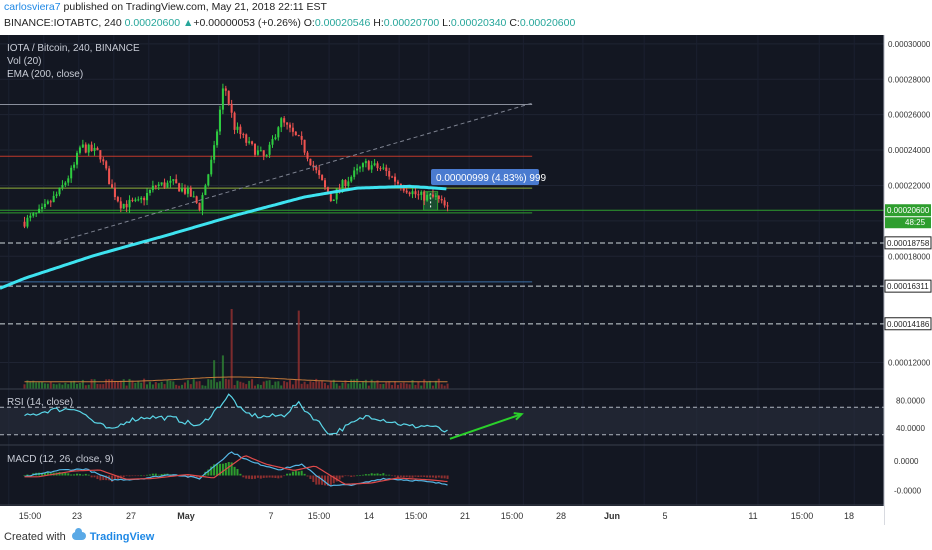 The height and width of the screenshot is (550, 932). Describe the element at coordinates (518, 416) in the screenshot. I see `rsi-arrow-head` at that location.